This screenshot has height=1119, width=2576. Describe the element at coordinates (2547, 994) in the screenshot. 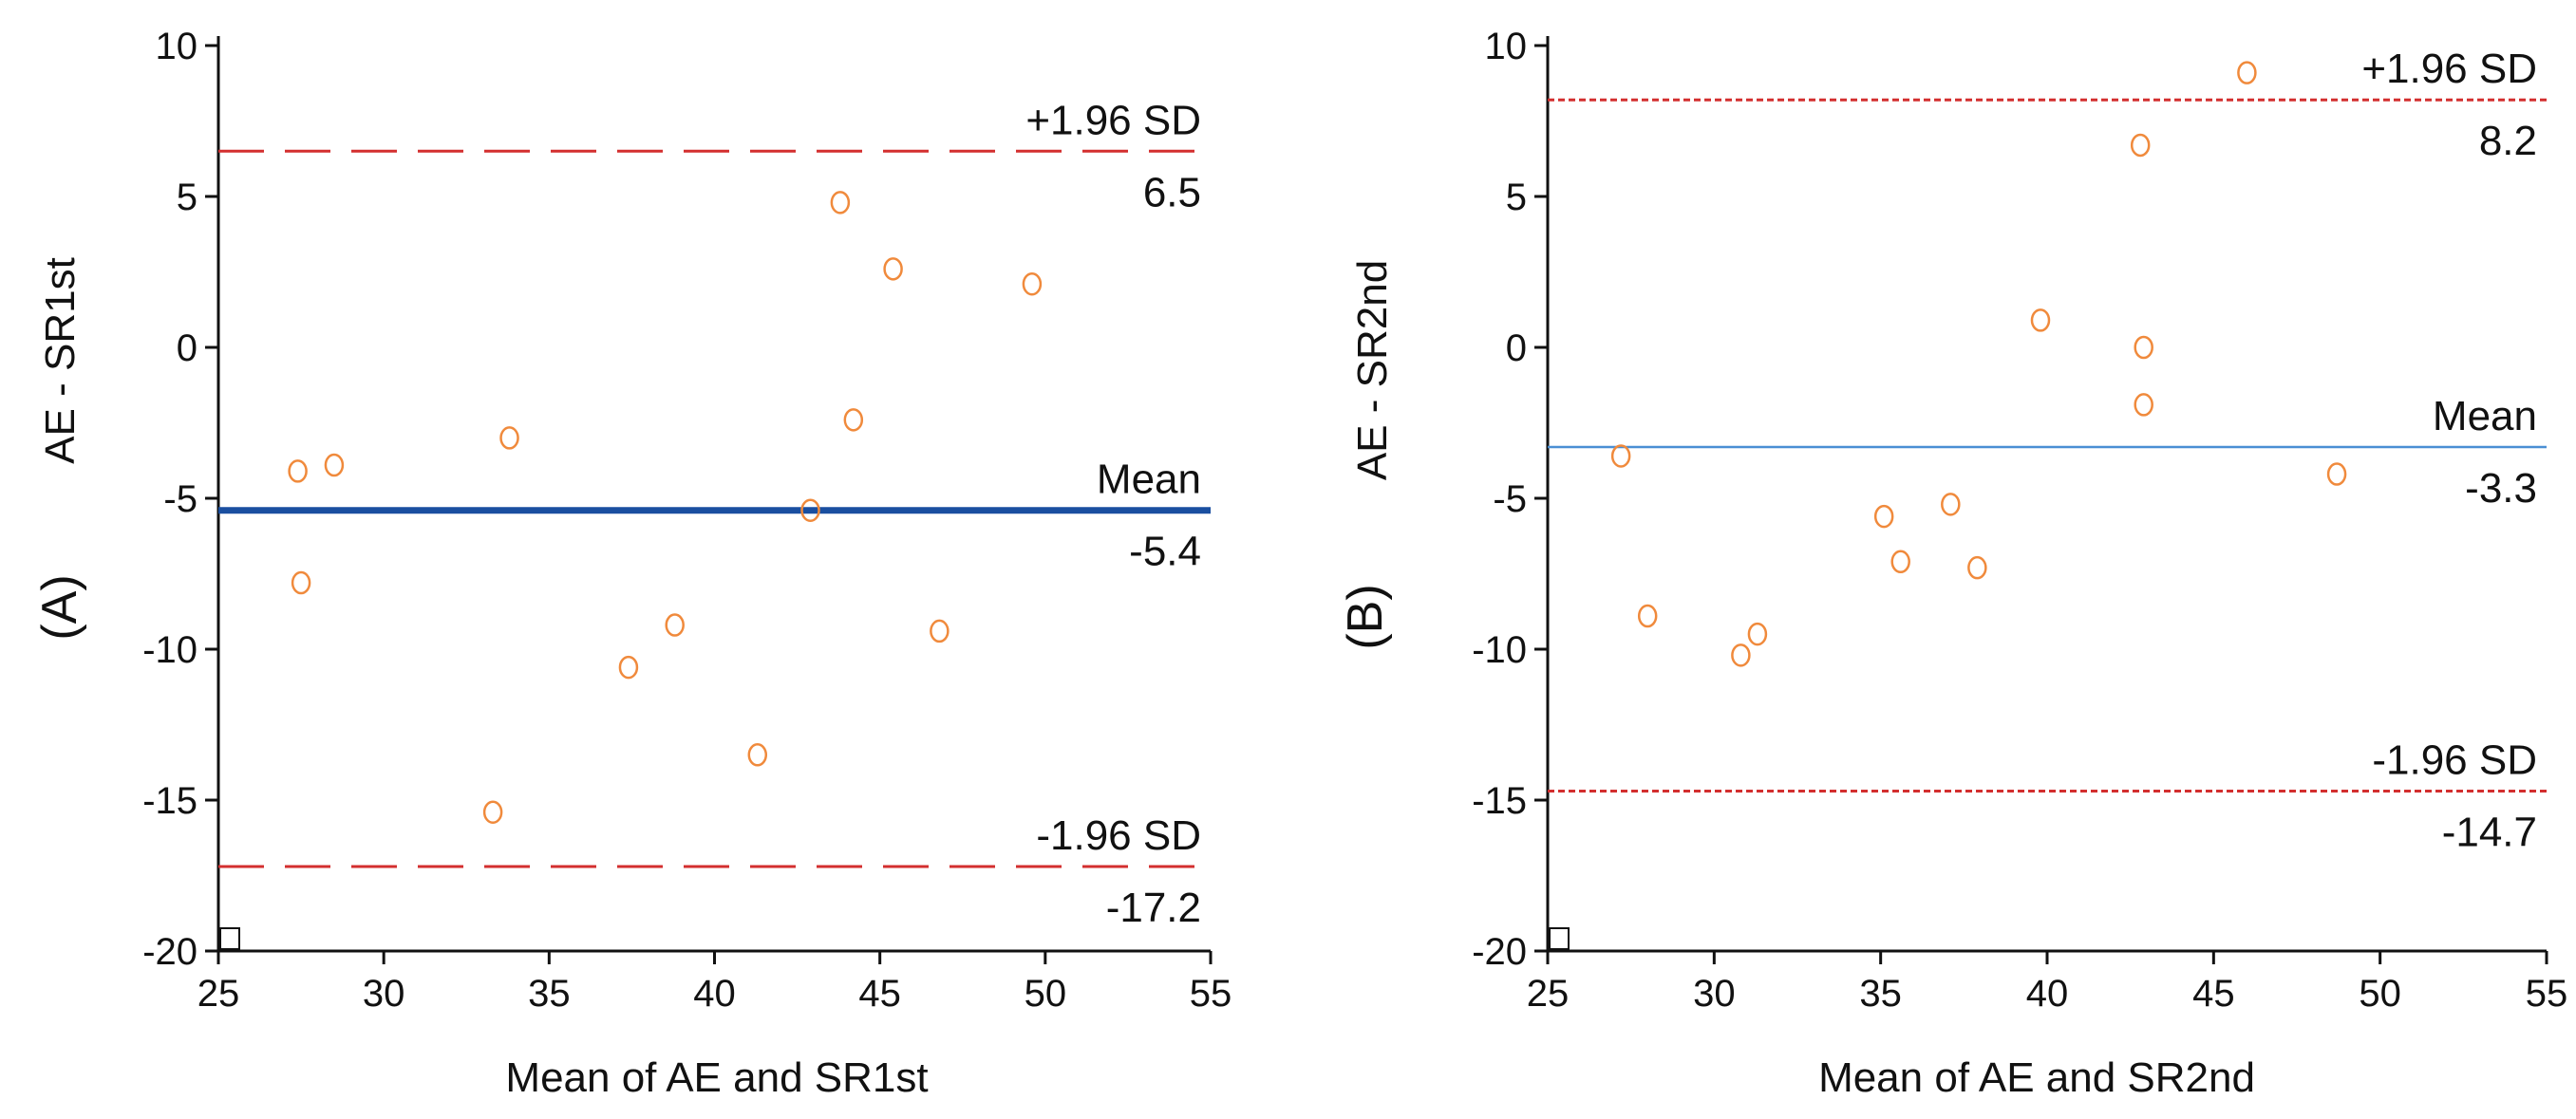

I see `panel-b-x-tick-label: 55` at that location.